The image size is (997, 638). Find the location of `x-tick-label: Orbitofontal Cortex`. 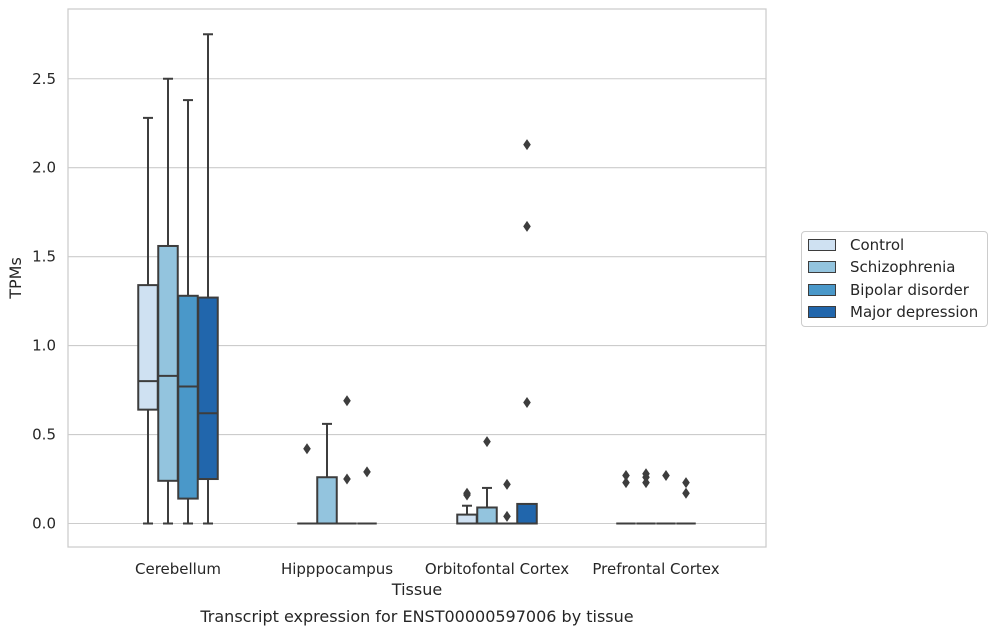

x-tick-label: Orbitofontal Cortex is located at coordinates (497, 569).